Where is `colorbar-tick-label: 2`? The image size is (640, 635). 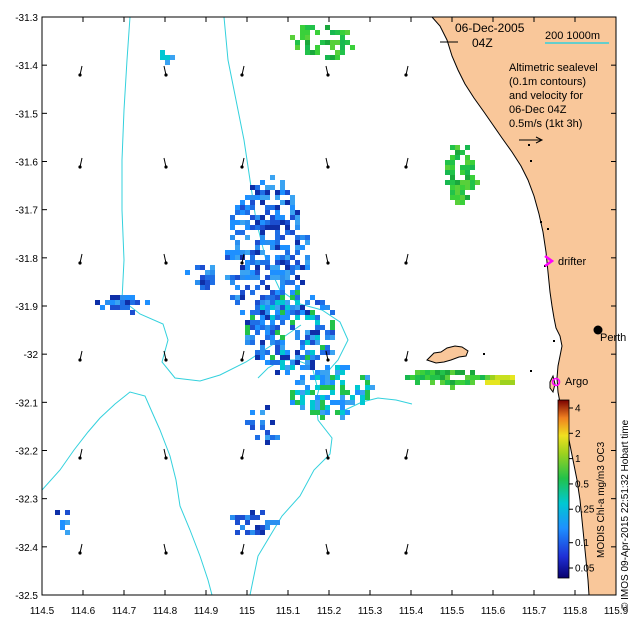 colorbar-tick-label: 2 is located at coordinates (578, 434).